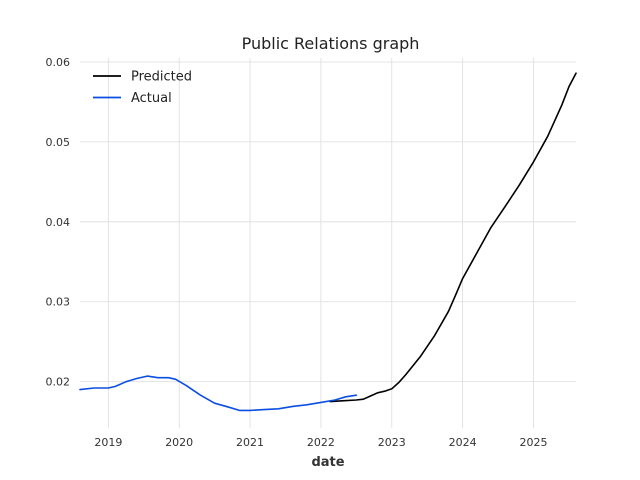  Describe the element at coordinates (327, 462) in the screenshot. I see `x-axis-label: date` at that location.